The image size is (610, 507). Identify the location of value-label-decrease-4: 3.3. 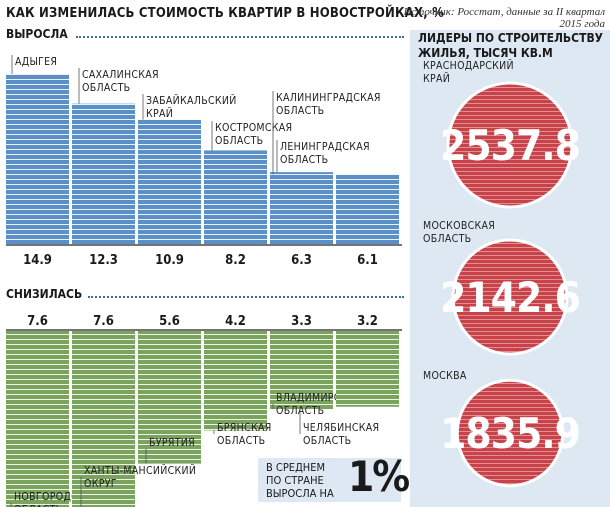
(301, 321).